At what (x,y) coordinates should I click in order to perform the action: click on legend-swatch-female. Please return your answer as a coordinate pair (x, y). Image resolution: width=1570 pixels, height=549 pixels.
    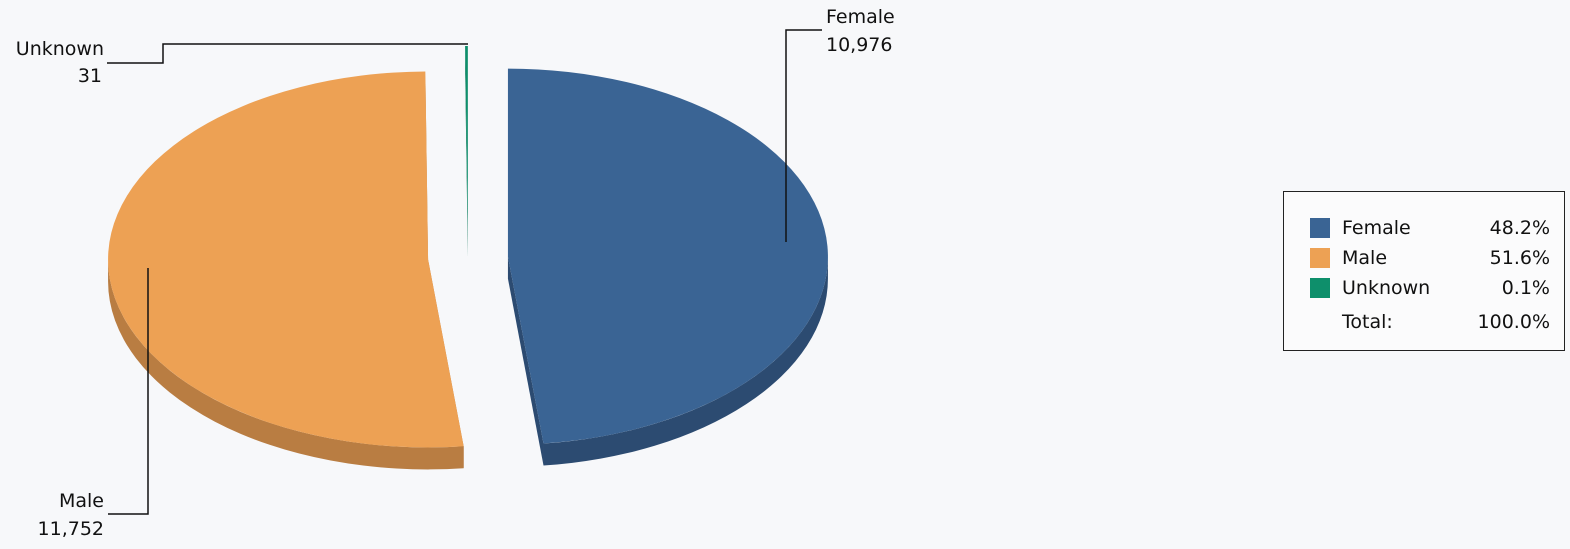
    Looking at the image, I should click on (1320, 228).